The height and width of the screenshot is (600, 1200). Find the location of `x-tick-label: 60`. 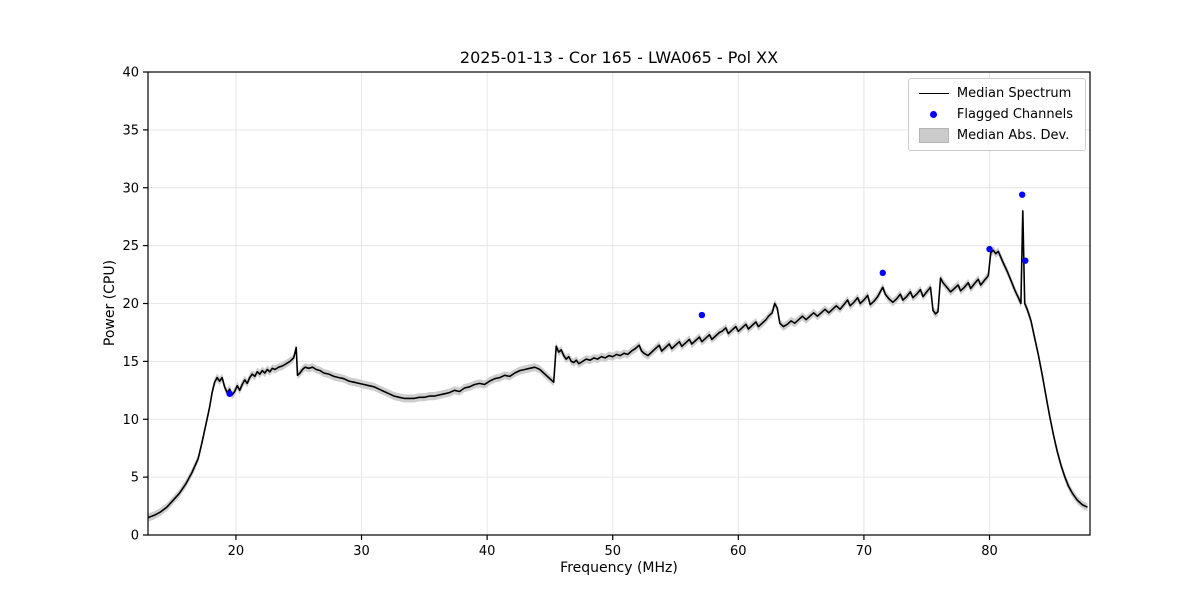

x-tick-label: 60 is located at coordinates (738, 551).